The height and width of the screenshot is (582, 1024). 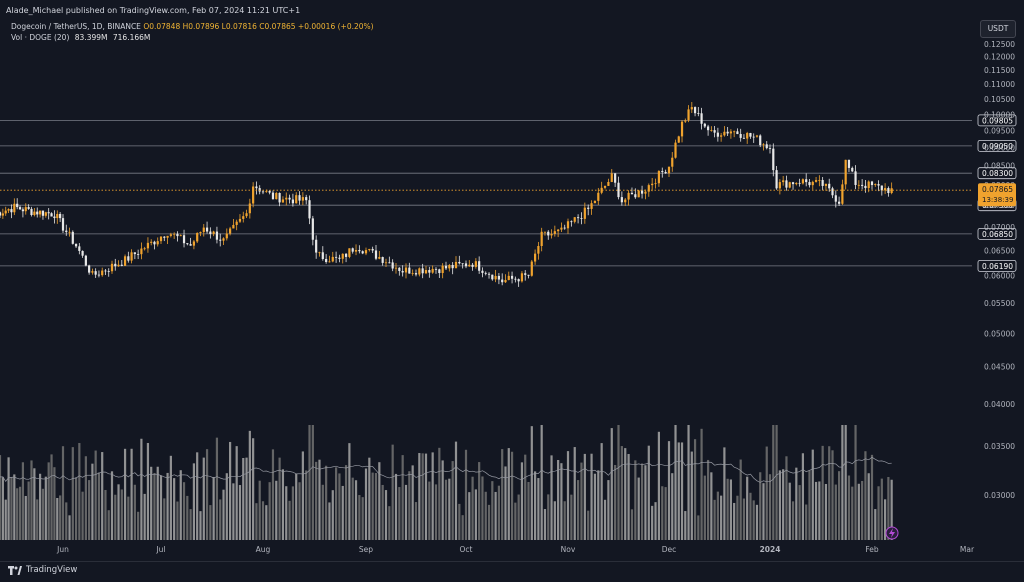 I want to click on volume-legend: Vol · DOGE (20) 83.399M 716.166M, so click(x=80, y=37).